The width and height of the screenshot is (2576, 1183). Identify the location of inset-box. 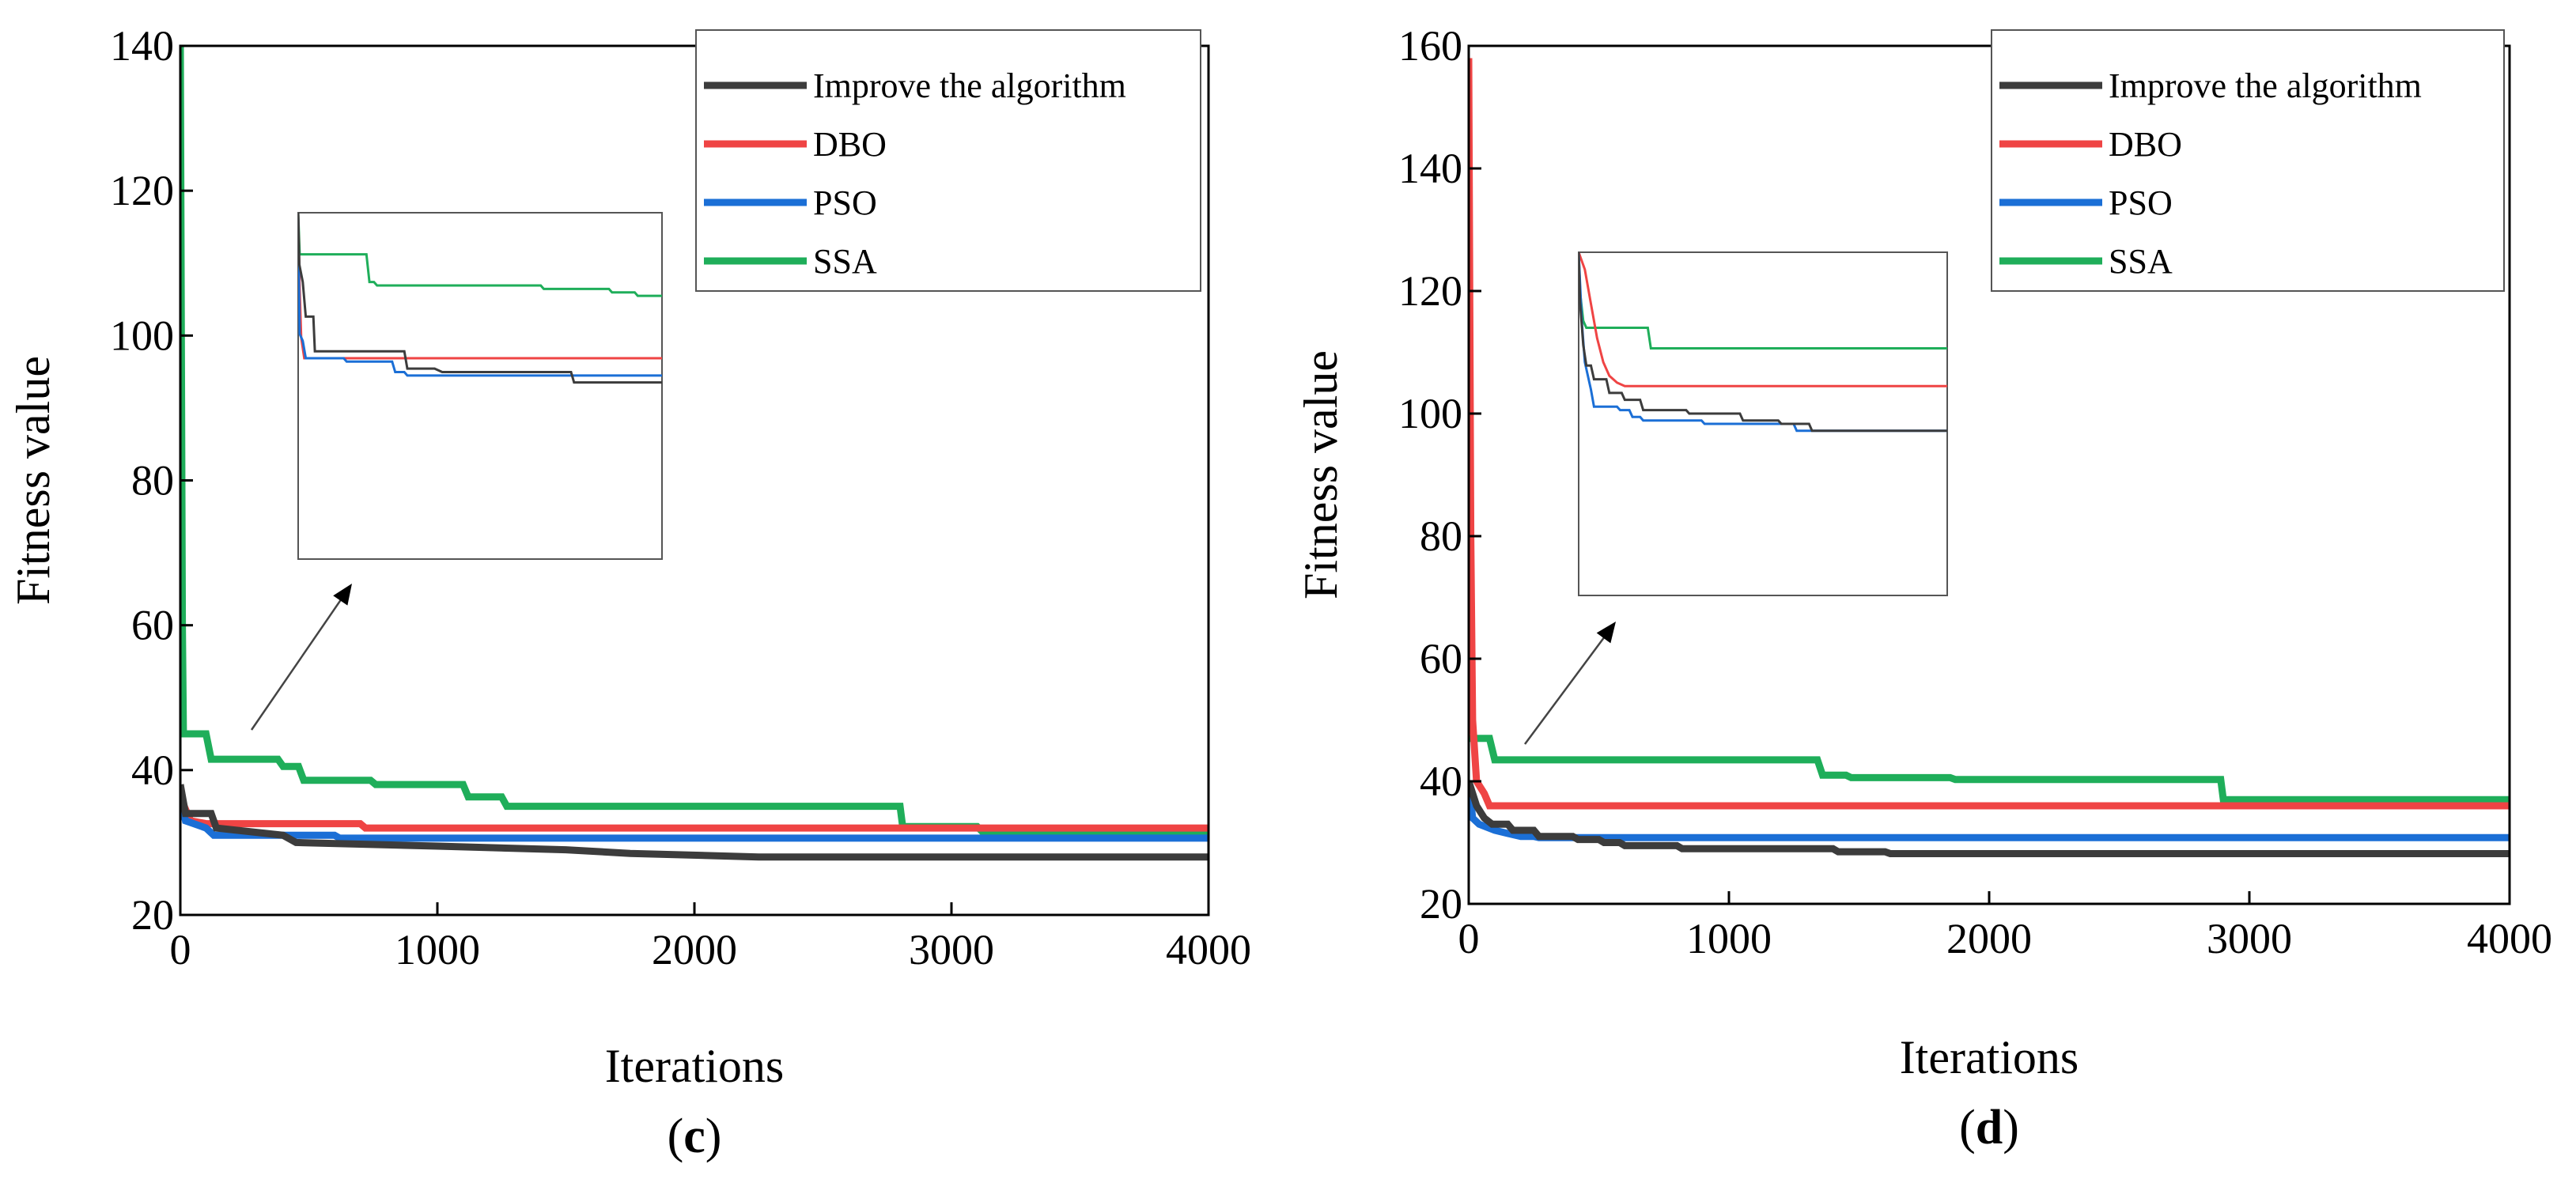
(480, 386).